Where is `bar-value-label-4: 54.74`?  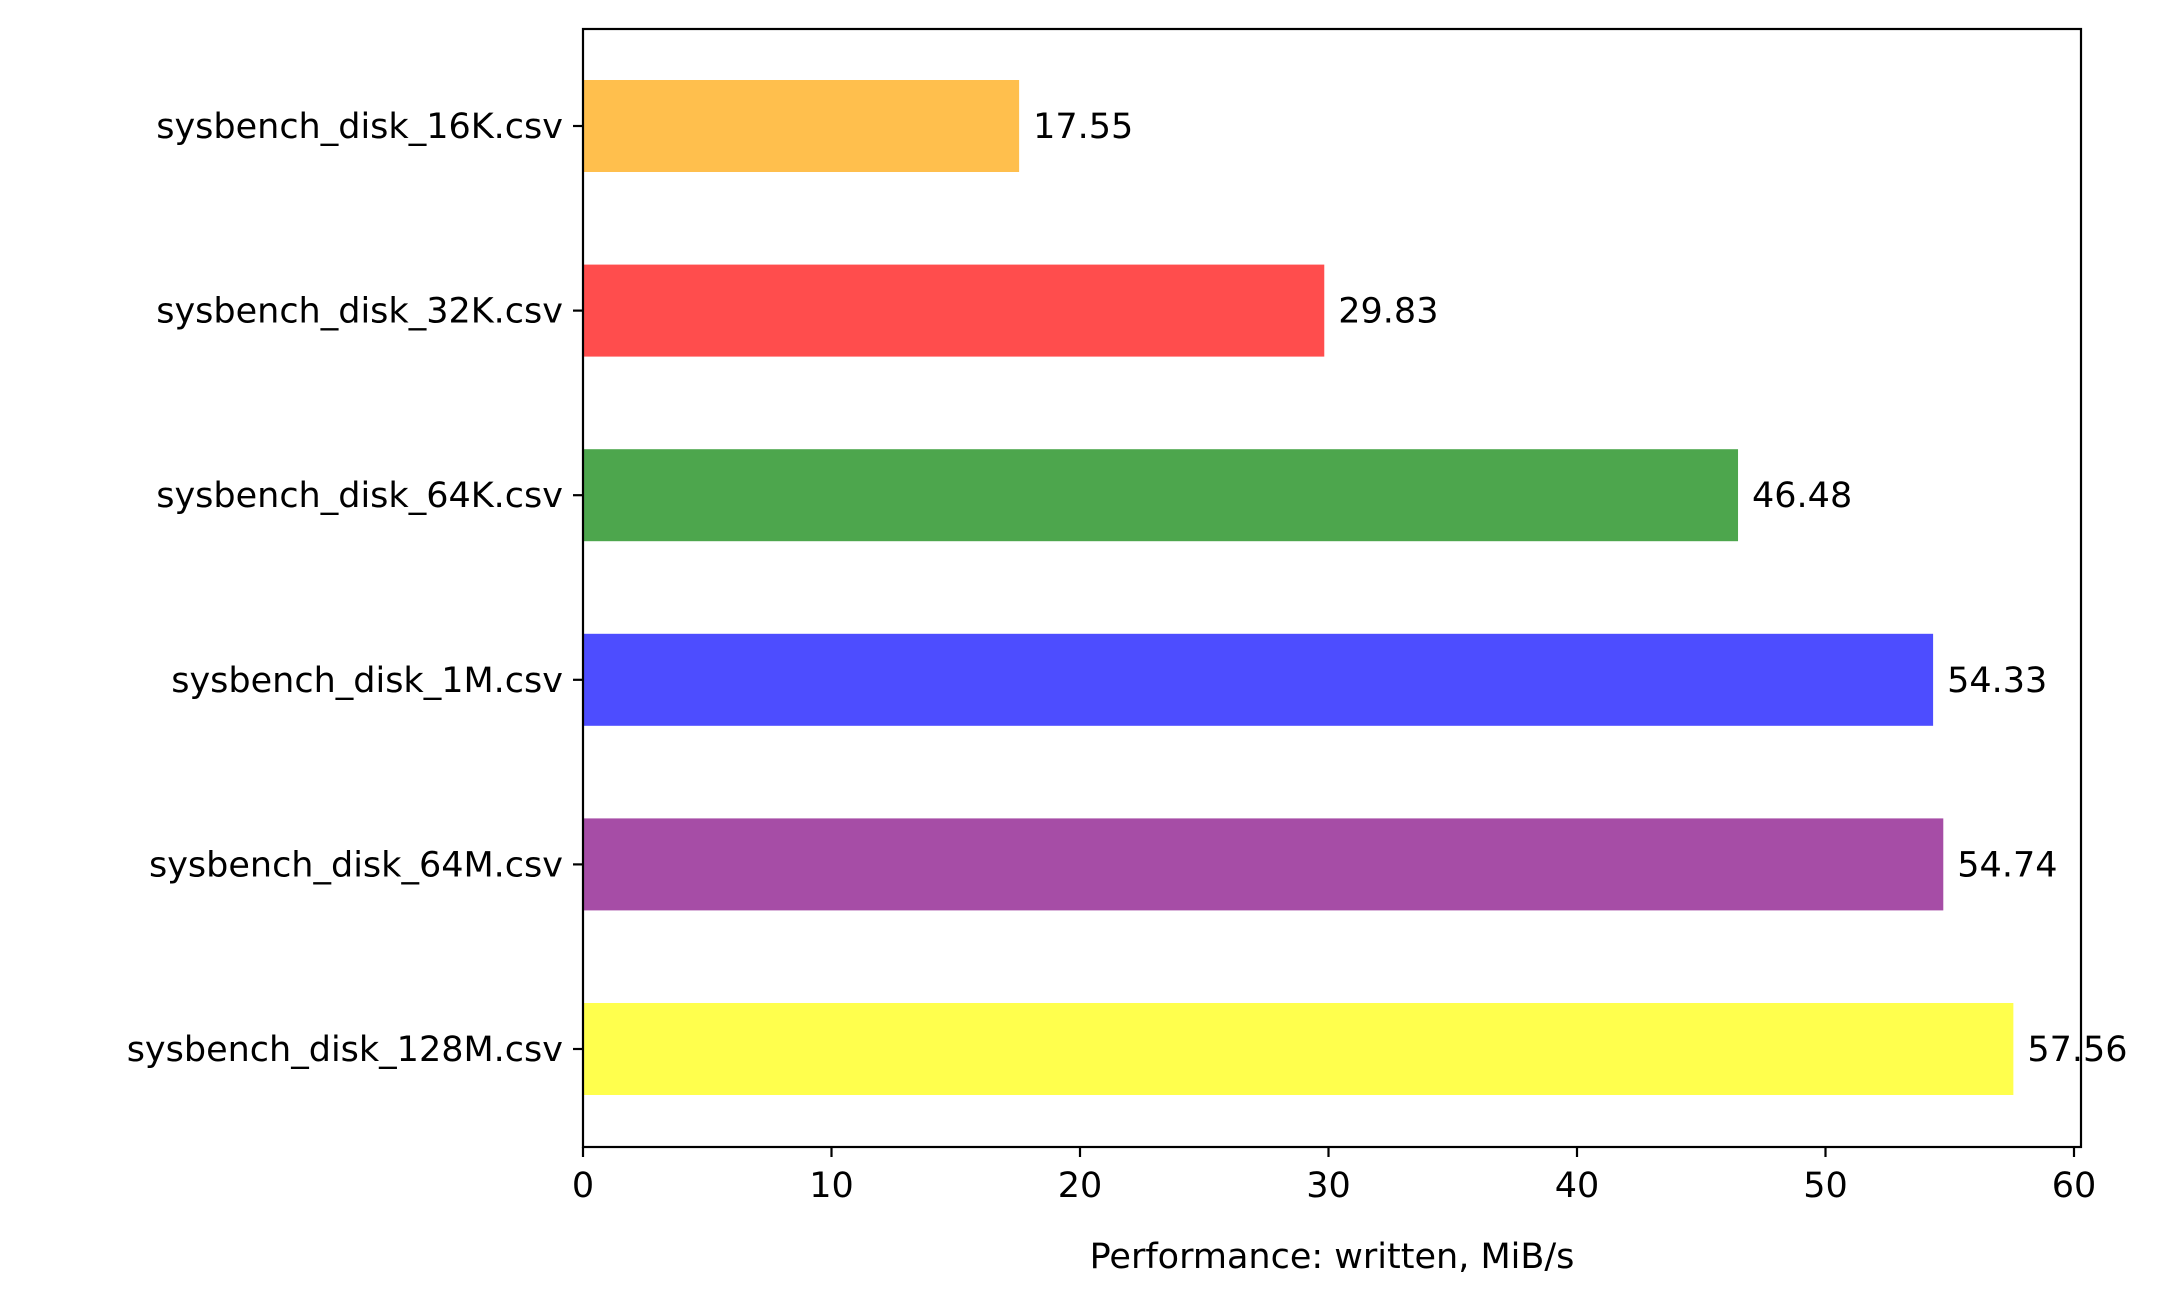
bar-value-label-4: 54.74 is located at coordinates (2007, 865).